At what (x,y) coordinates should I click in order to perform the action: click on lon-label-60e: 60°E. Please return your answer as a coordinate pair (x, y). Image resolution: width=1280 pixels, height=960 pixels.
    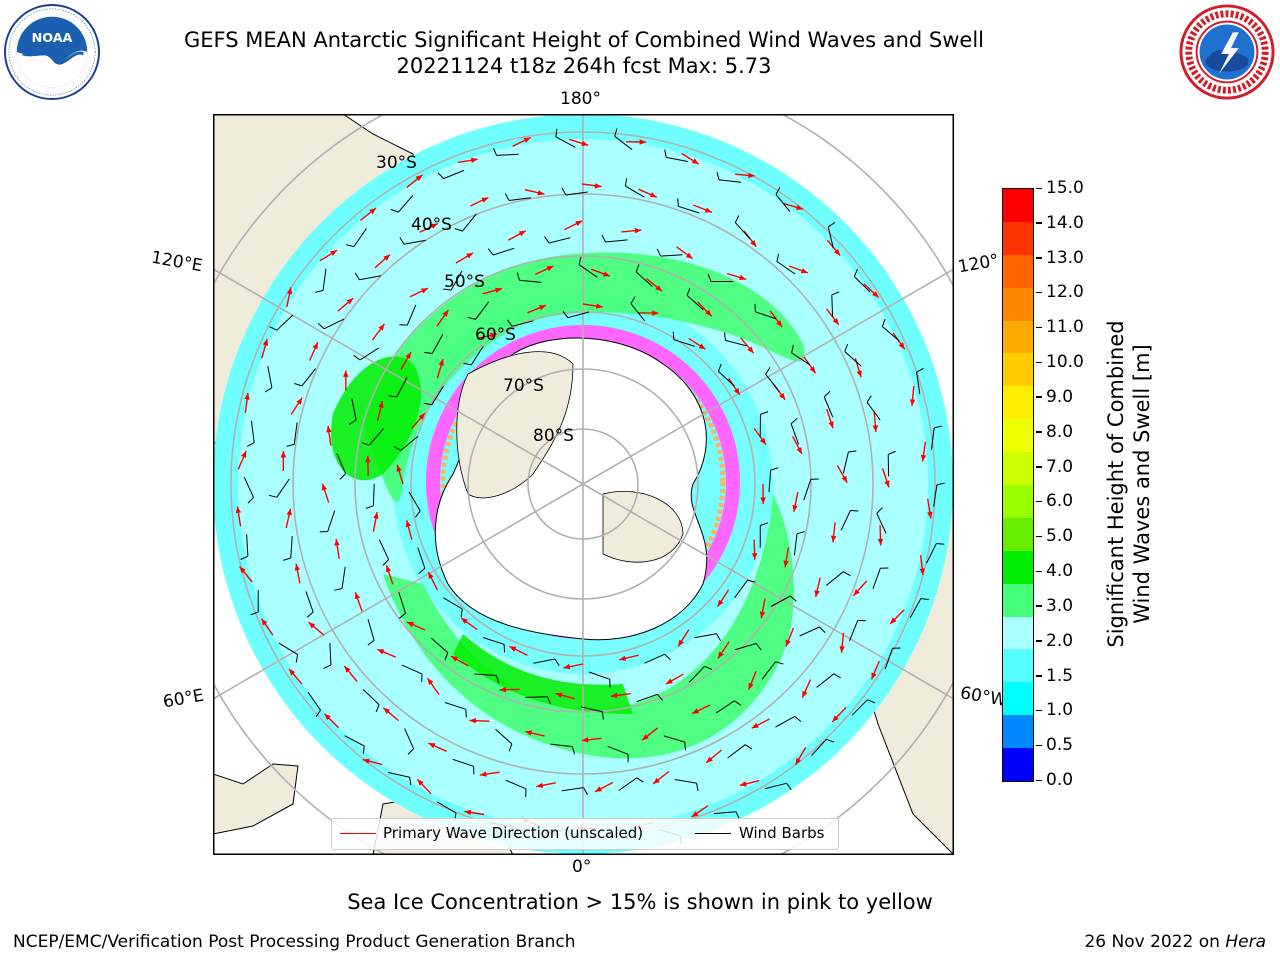
    Looking at the image, I should click on (183, 699).